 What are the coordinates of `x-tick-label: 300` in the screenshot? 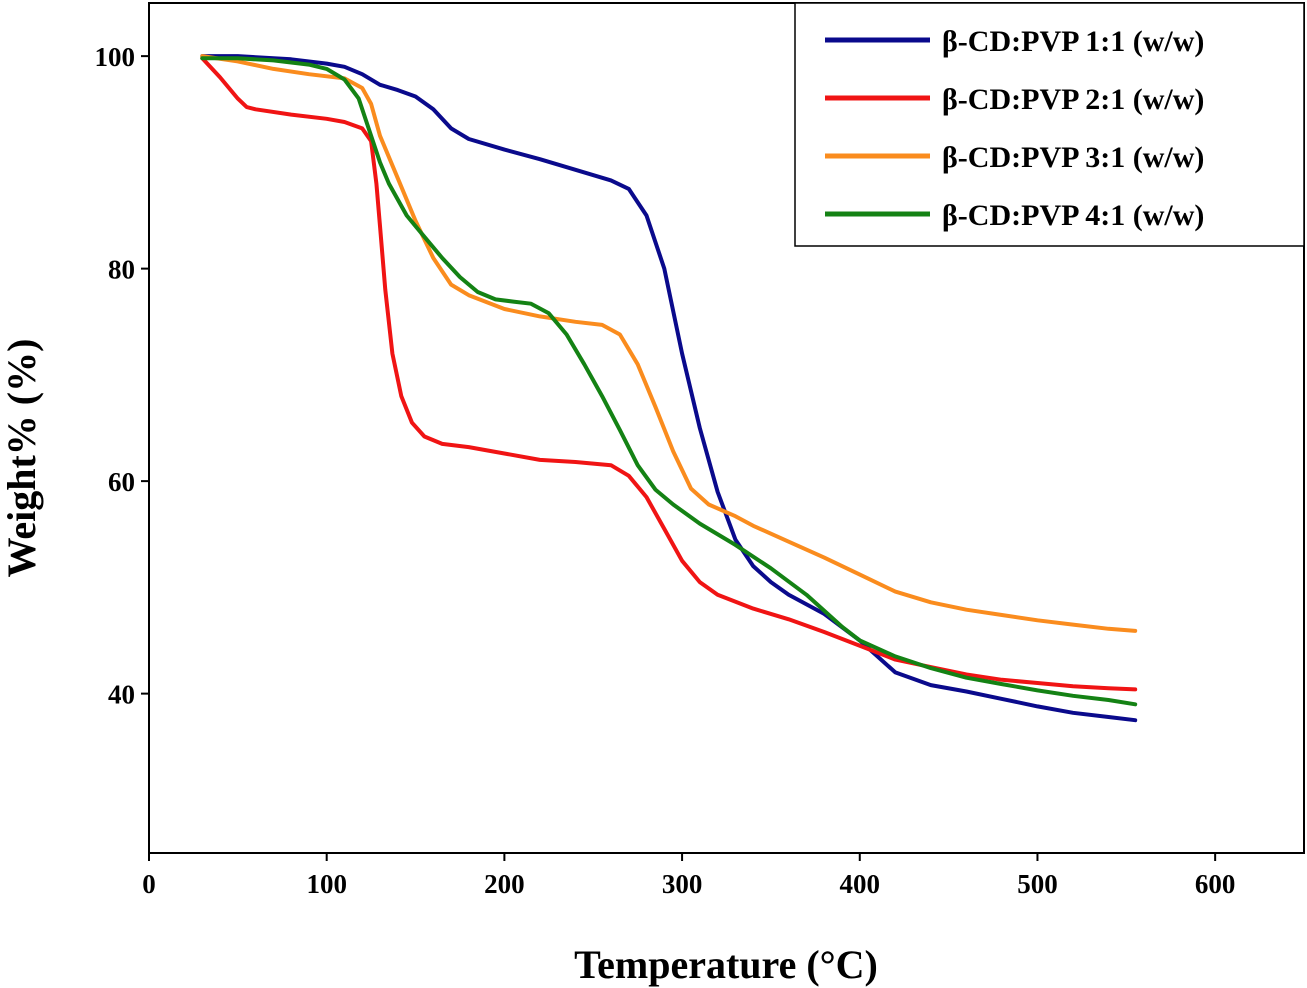 It's located at (682, 884).